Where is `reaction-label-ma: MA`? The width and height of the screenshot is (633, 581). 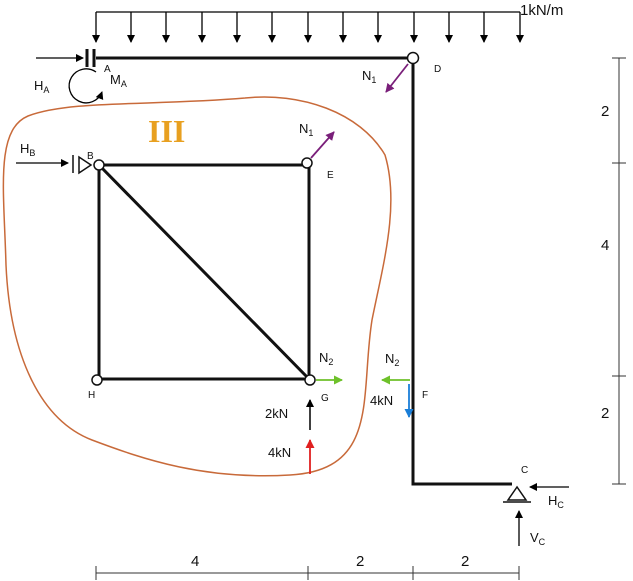
reaction-label-ma: MA is located at coordinates (118, 80).